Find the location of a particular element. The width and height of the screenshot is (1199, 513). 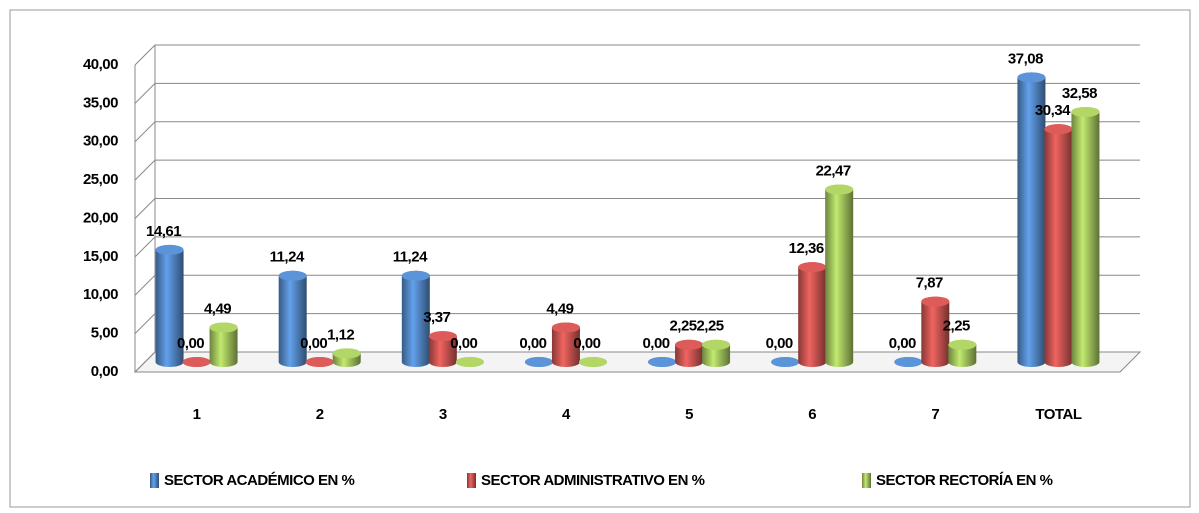

value-label: 7,87 is located at coordinates (929, 283).